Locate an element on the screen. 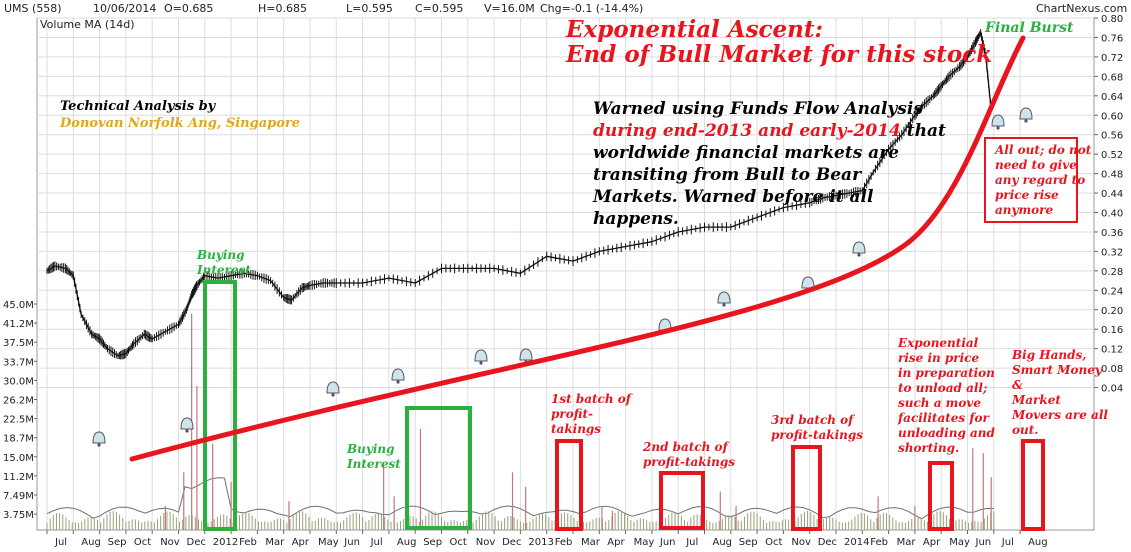 This screenshot has height=552, width=1131. price-tick-label: 0.24 is located at coordinates (1112, 291).